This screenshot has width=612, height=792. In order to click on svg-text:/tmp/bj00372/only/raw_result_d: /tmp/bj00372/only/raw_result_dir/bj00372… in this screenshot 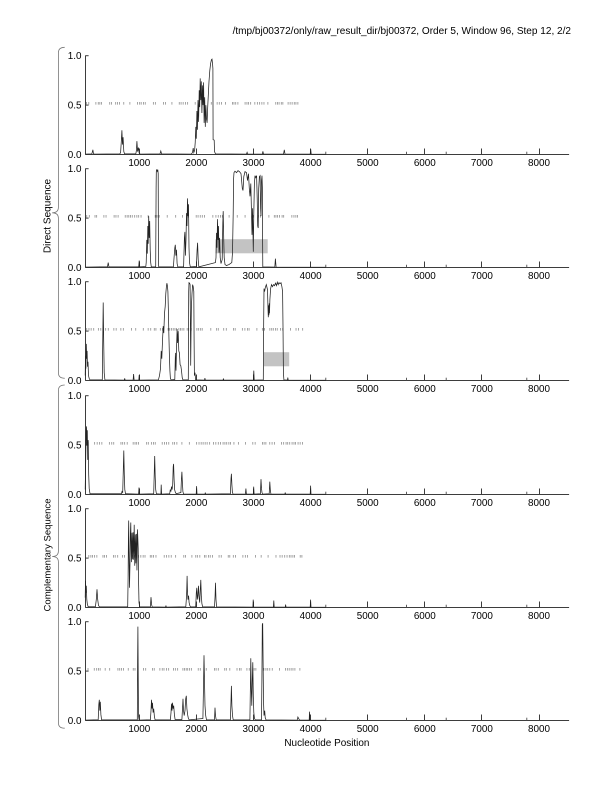, I will do `click(402, 31)`.